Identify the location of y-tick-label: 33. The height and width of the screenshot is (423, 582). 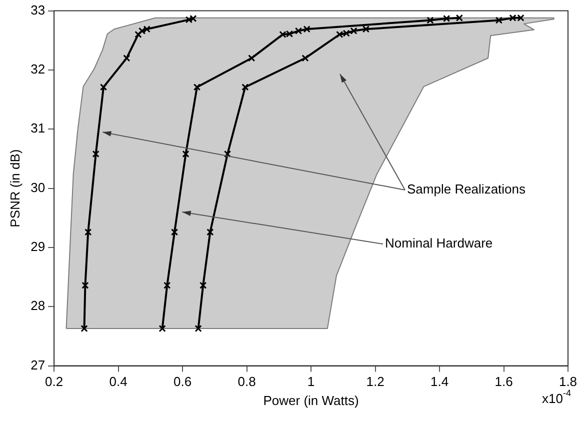
(38, 10).